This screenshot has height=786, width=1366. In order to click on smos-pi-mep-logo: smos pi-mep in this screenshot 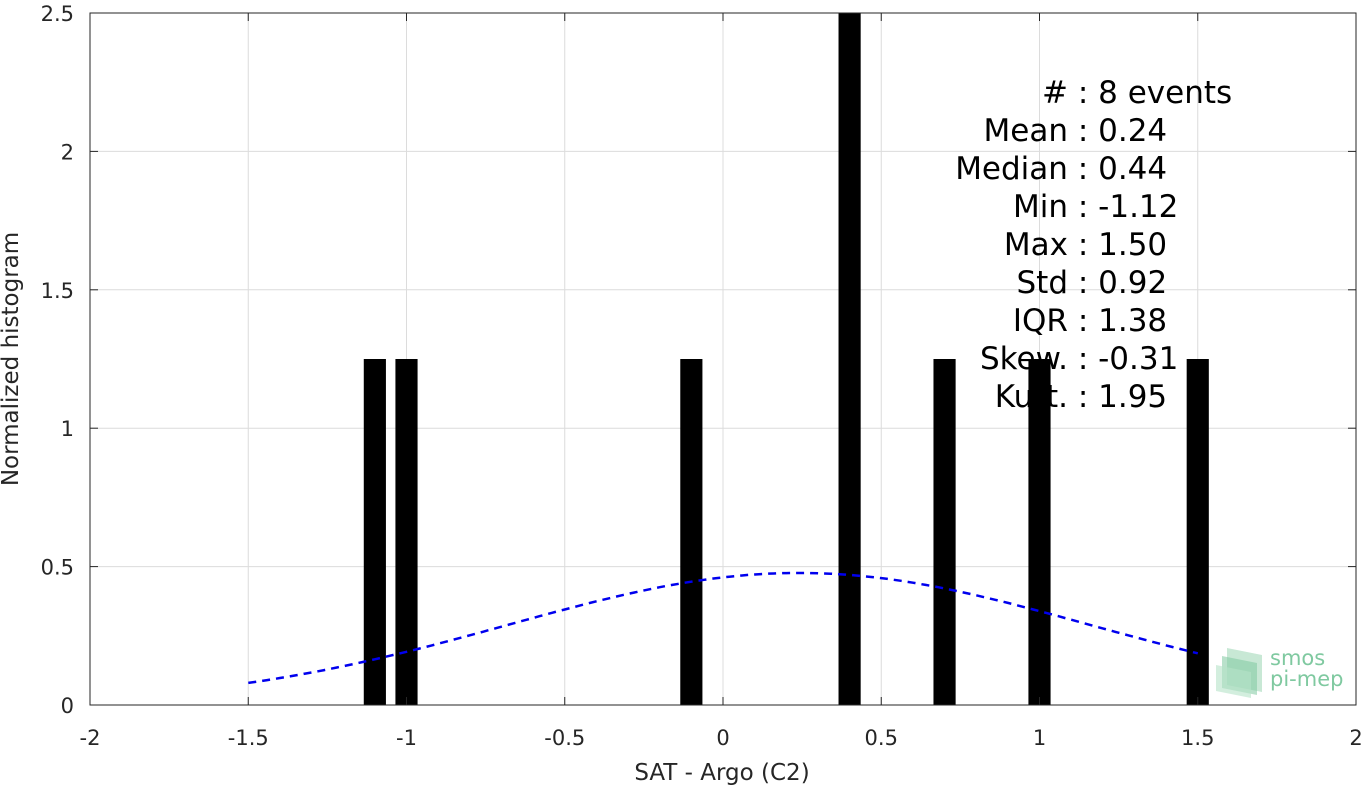, I will do `click(1279, 672)`.